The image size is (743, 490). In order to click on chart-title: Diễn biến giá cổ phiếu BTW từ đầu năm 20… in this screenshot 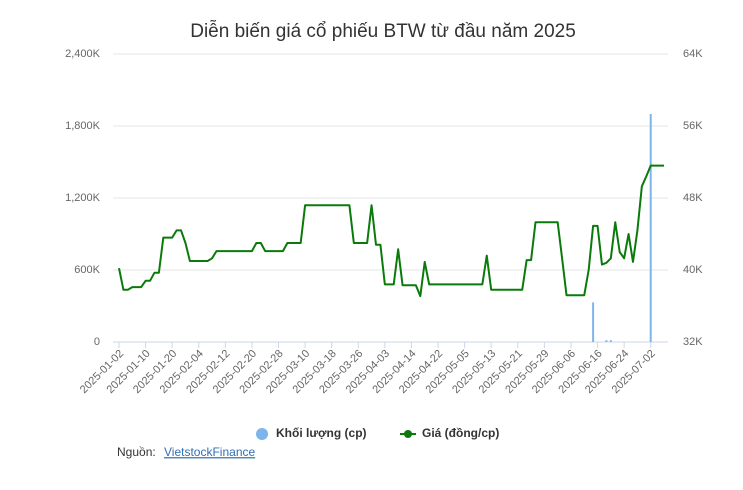, I will do `click(383, 31)`.